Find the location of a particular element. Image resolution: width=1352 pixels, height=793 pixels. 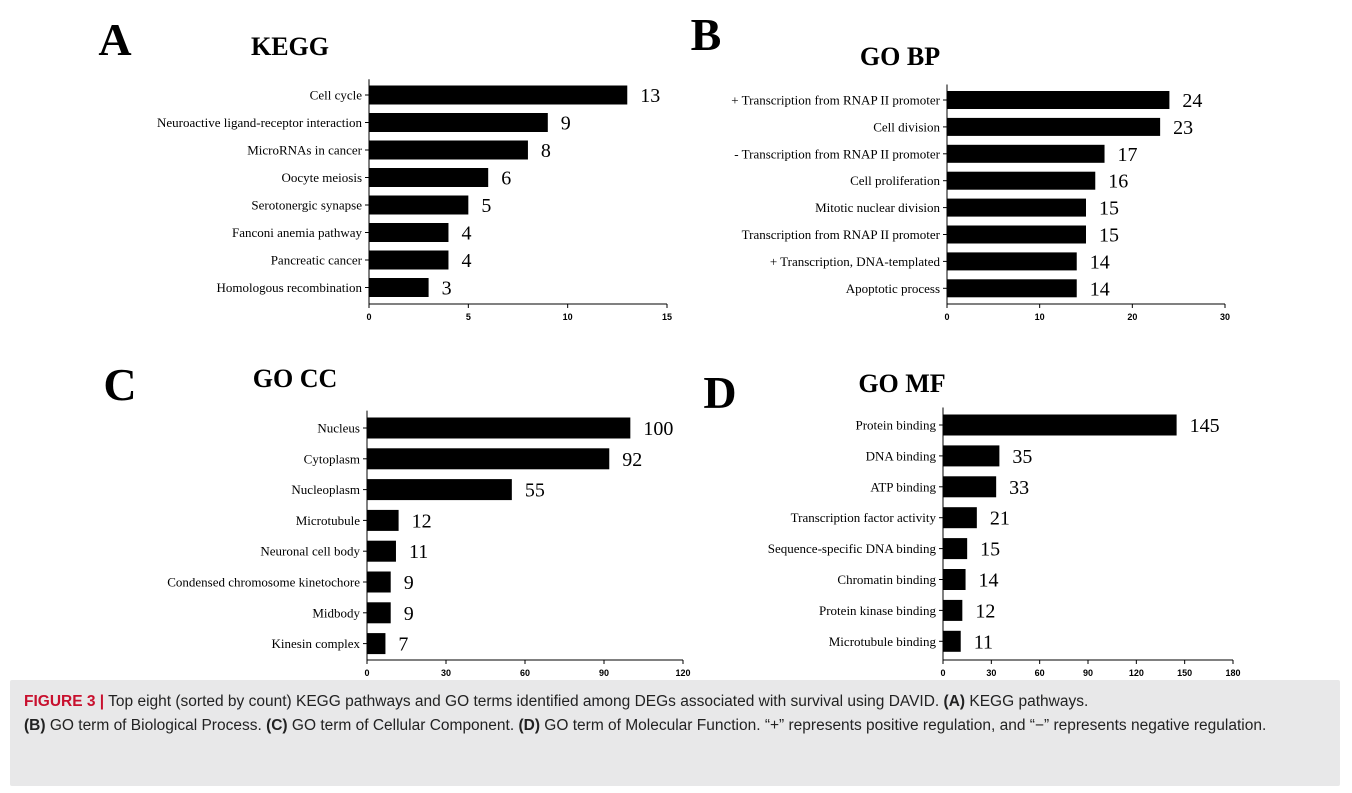

category-label: Microtubule binding is located at coordinates (883, 641).